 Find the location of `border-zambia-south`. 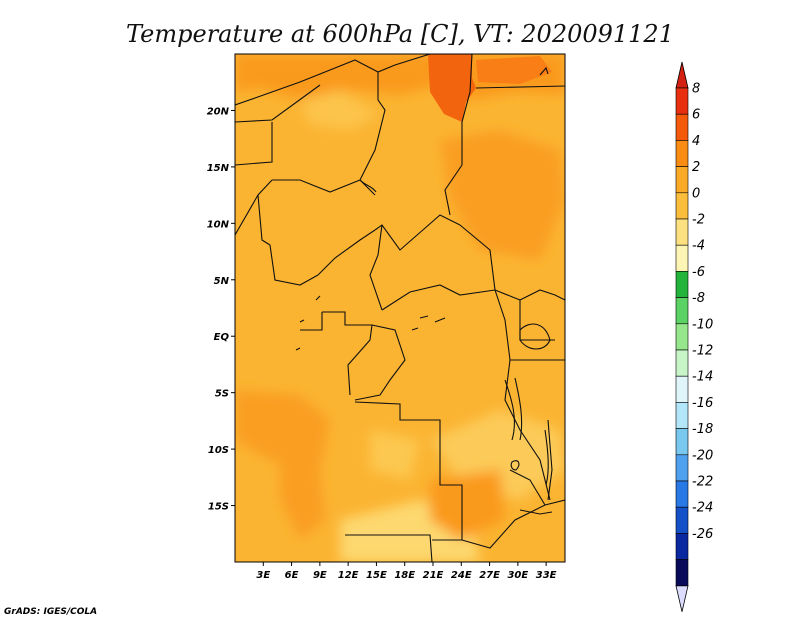

border-zambia-south is located at coordinates (513, 524).